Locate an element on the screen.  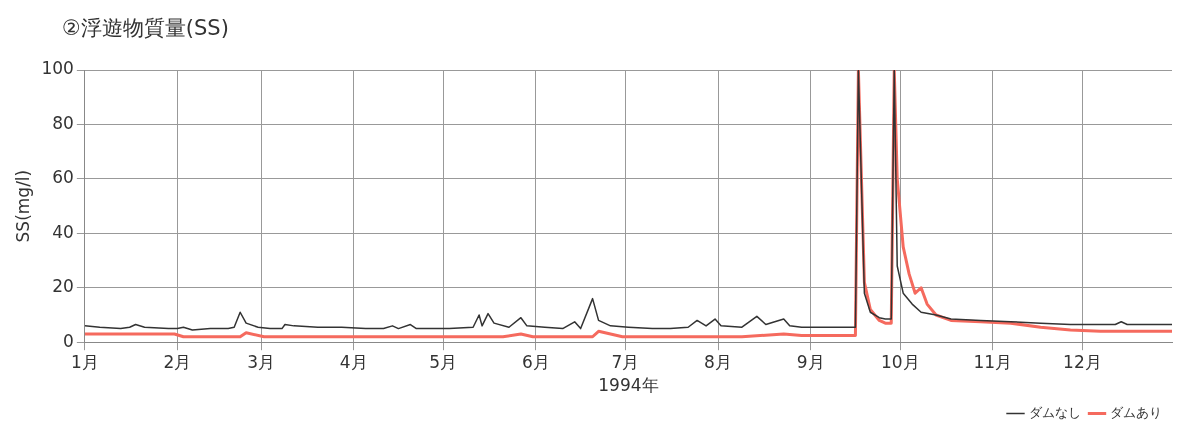
y-tick-label: 80 is located at coordinates (63, 122).